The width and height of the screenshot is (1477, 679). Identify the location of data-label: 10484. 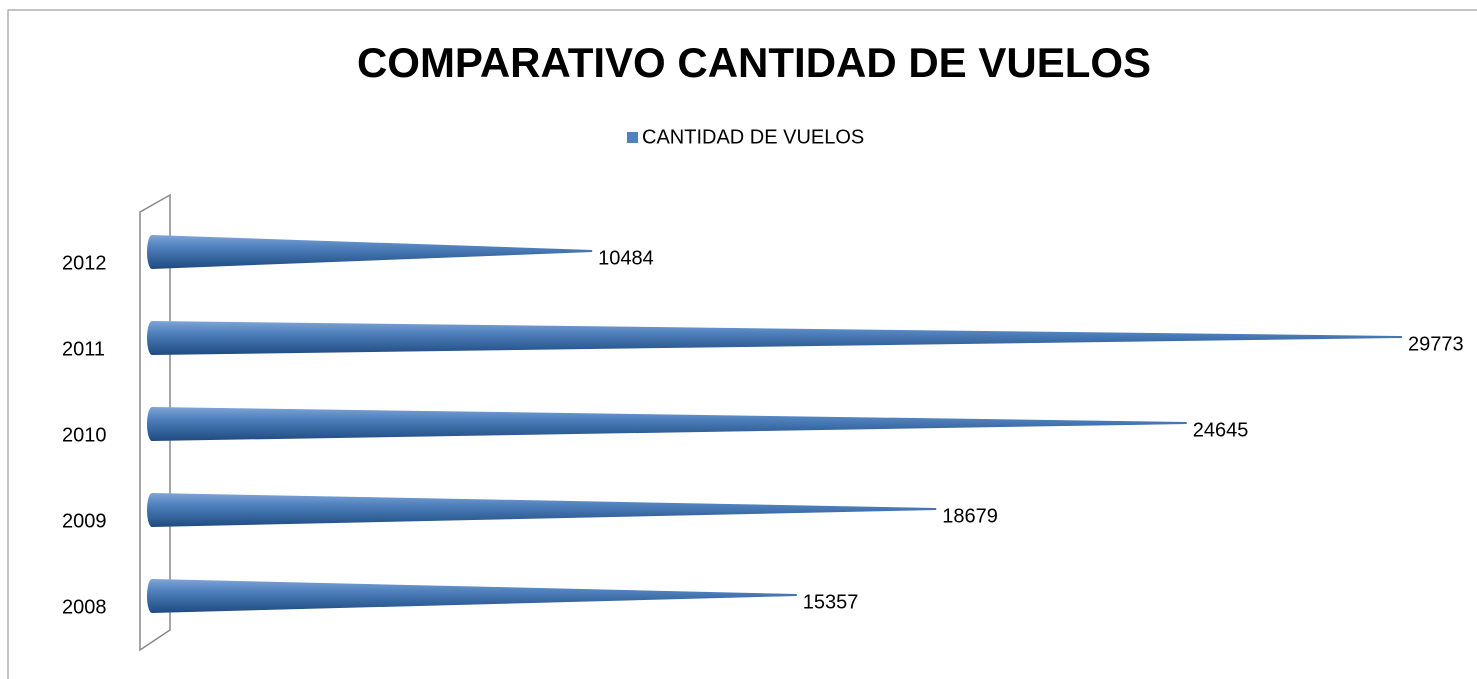
(626, 258).